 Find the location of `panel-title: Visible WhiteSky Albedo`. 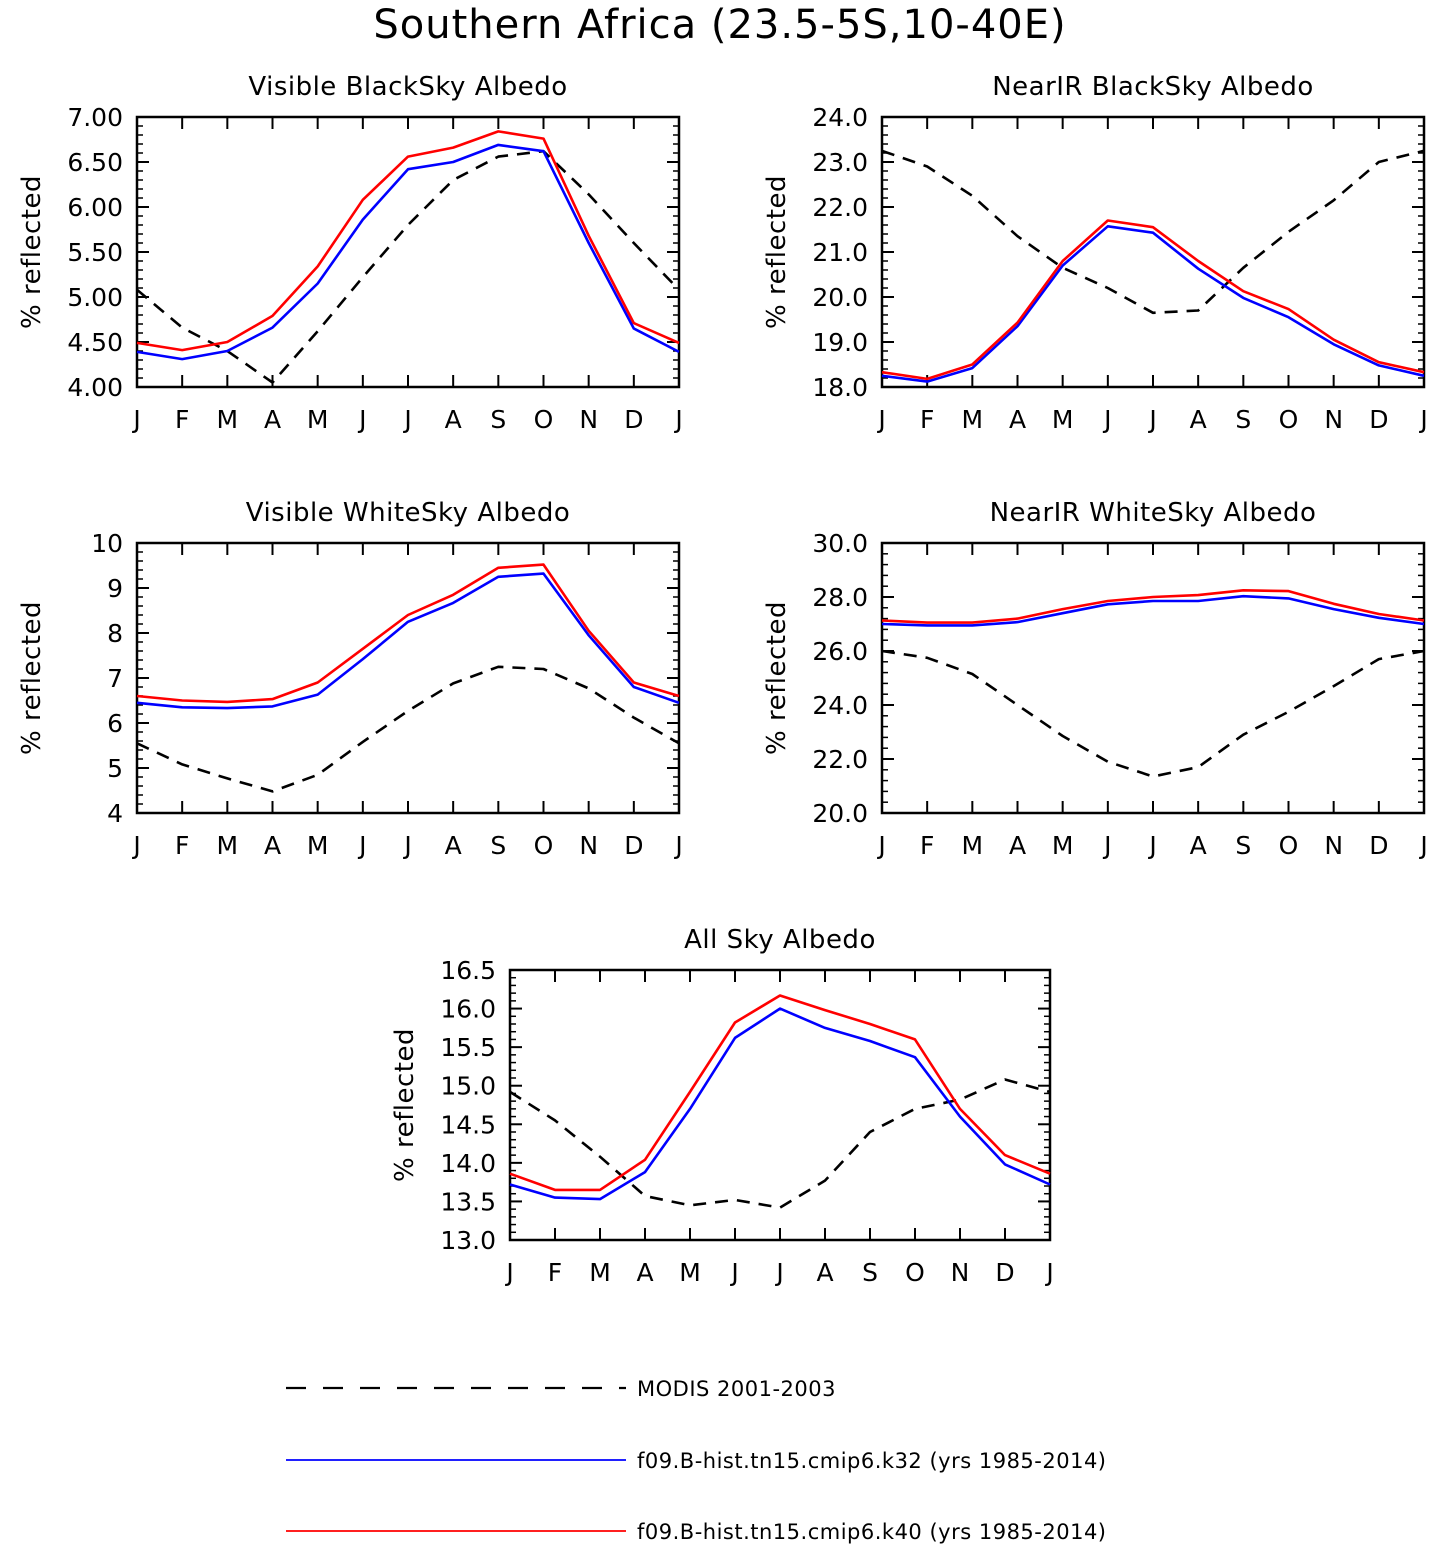

panel-title: Visible WhiteSky Albedo is located at coordinates (408, 513).